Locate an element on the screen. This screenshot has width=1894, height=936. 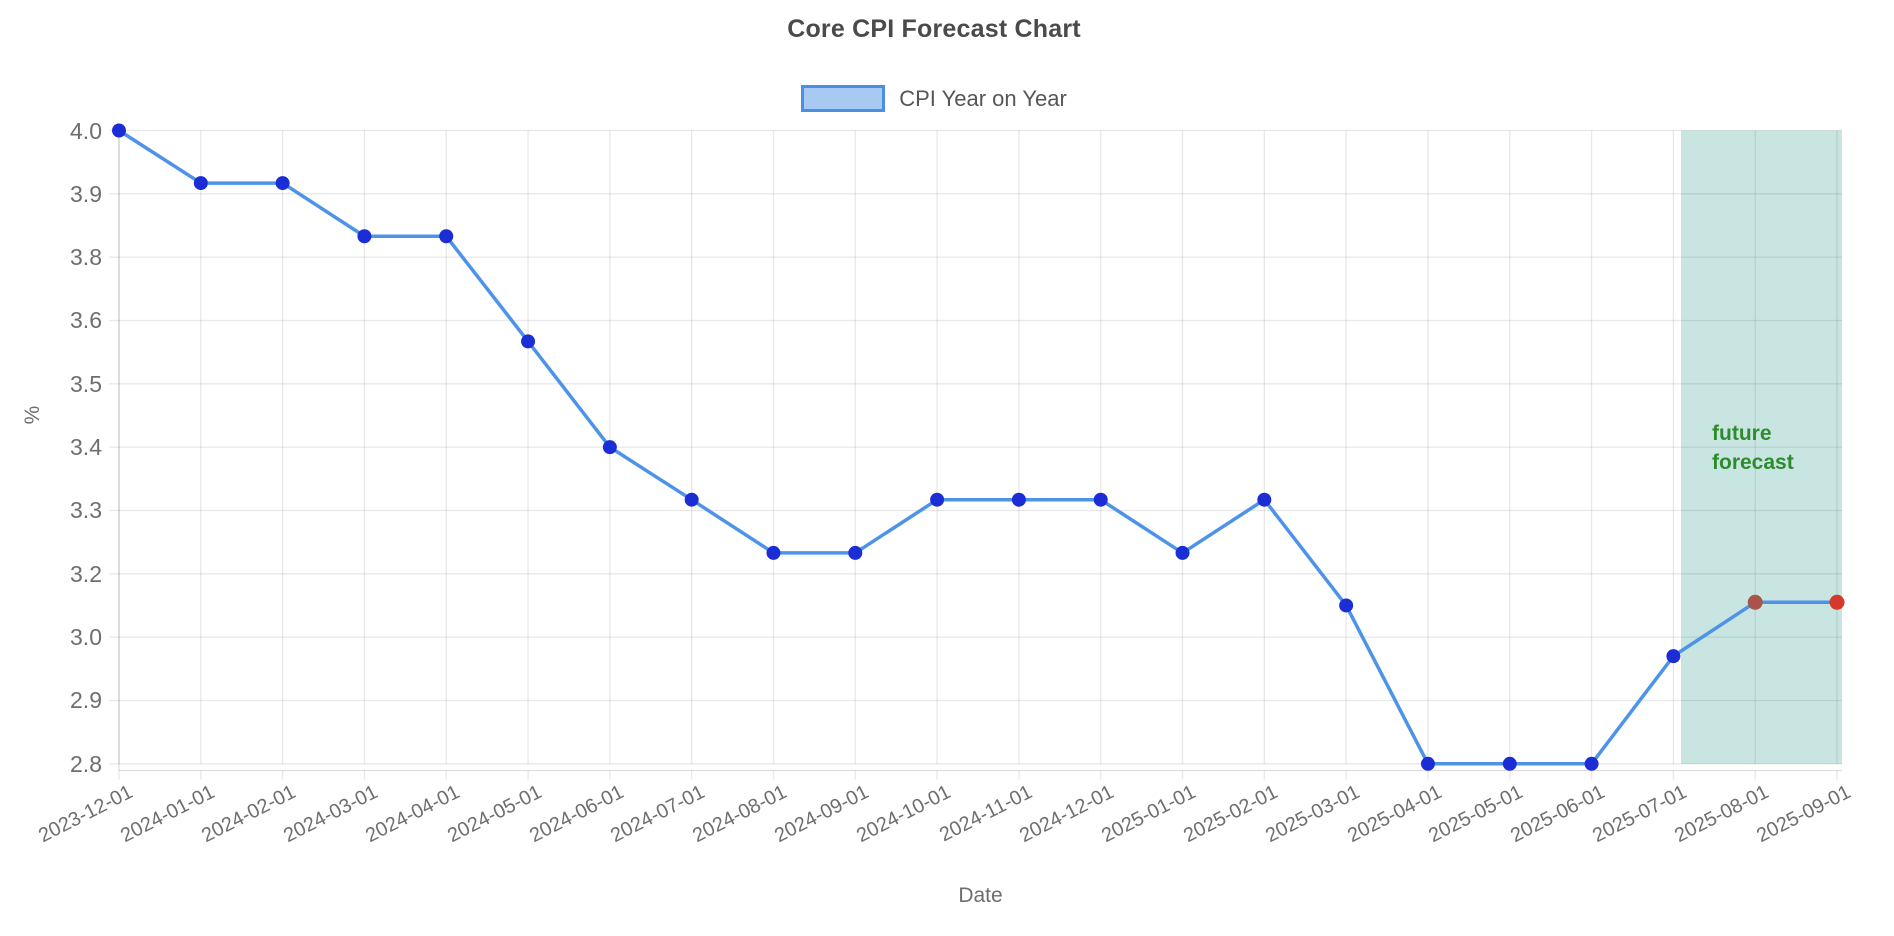
chart-title: Core CPI Forecast Chart is located at coordinates (934, 29).